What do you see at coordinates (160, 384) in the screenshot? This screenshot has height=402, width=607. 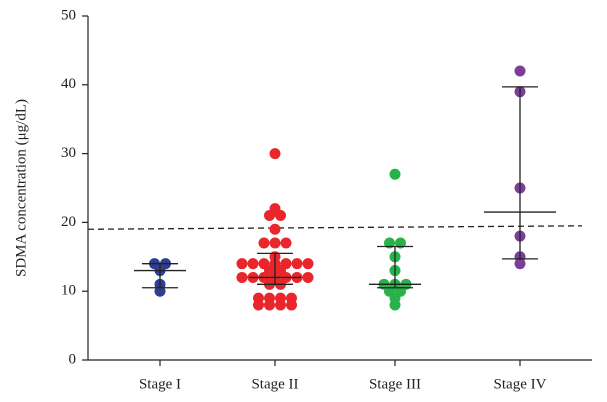 I see `x-tick-label: Stage I` at bounding box center [160, 384].